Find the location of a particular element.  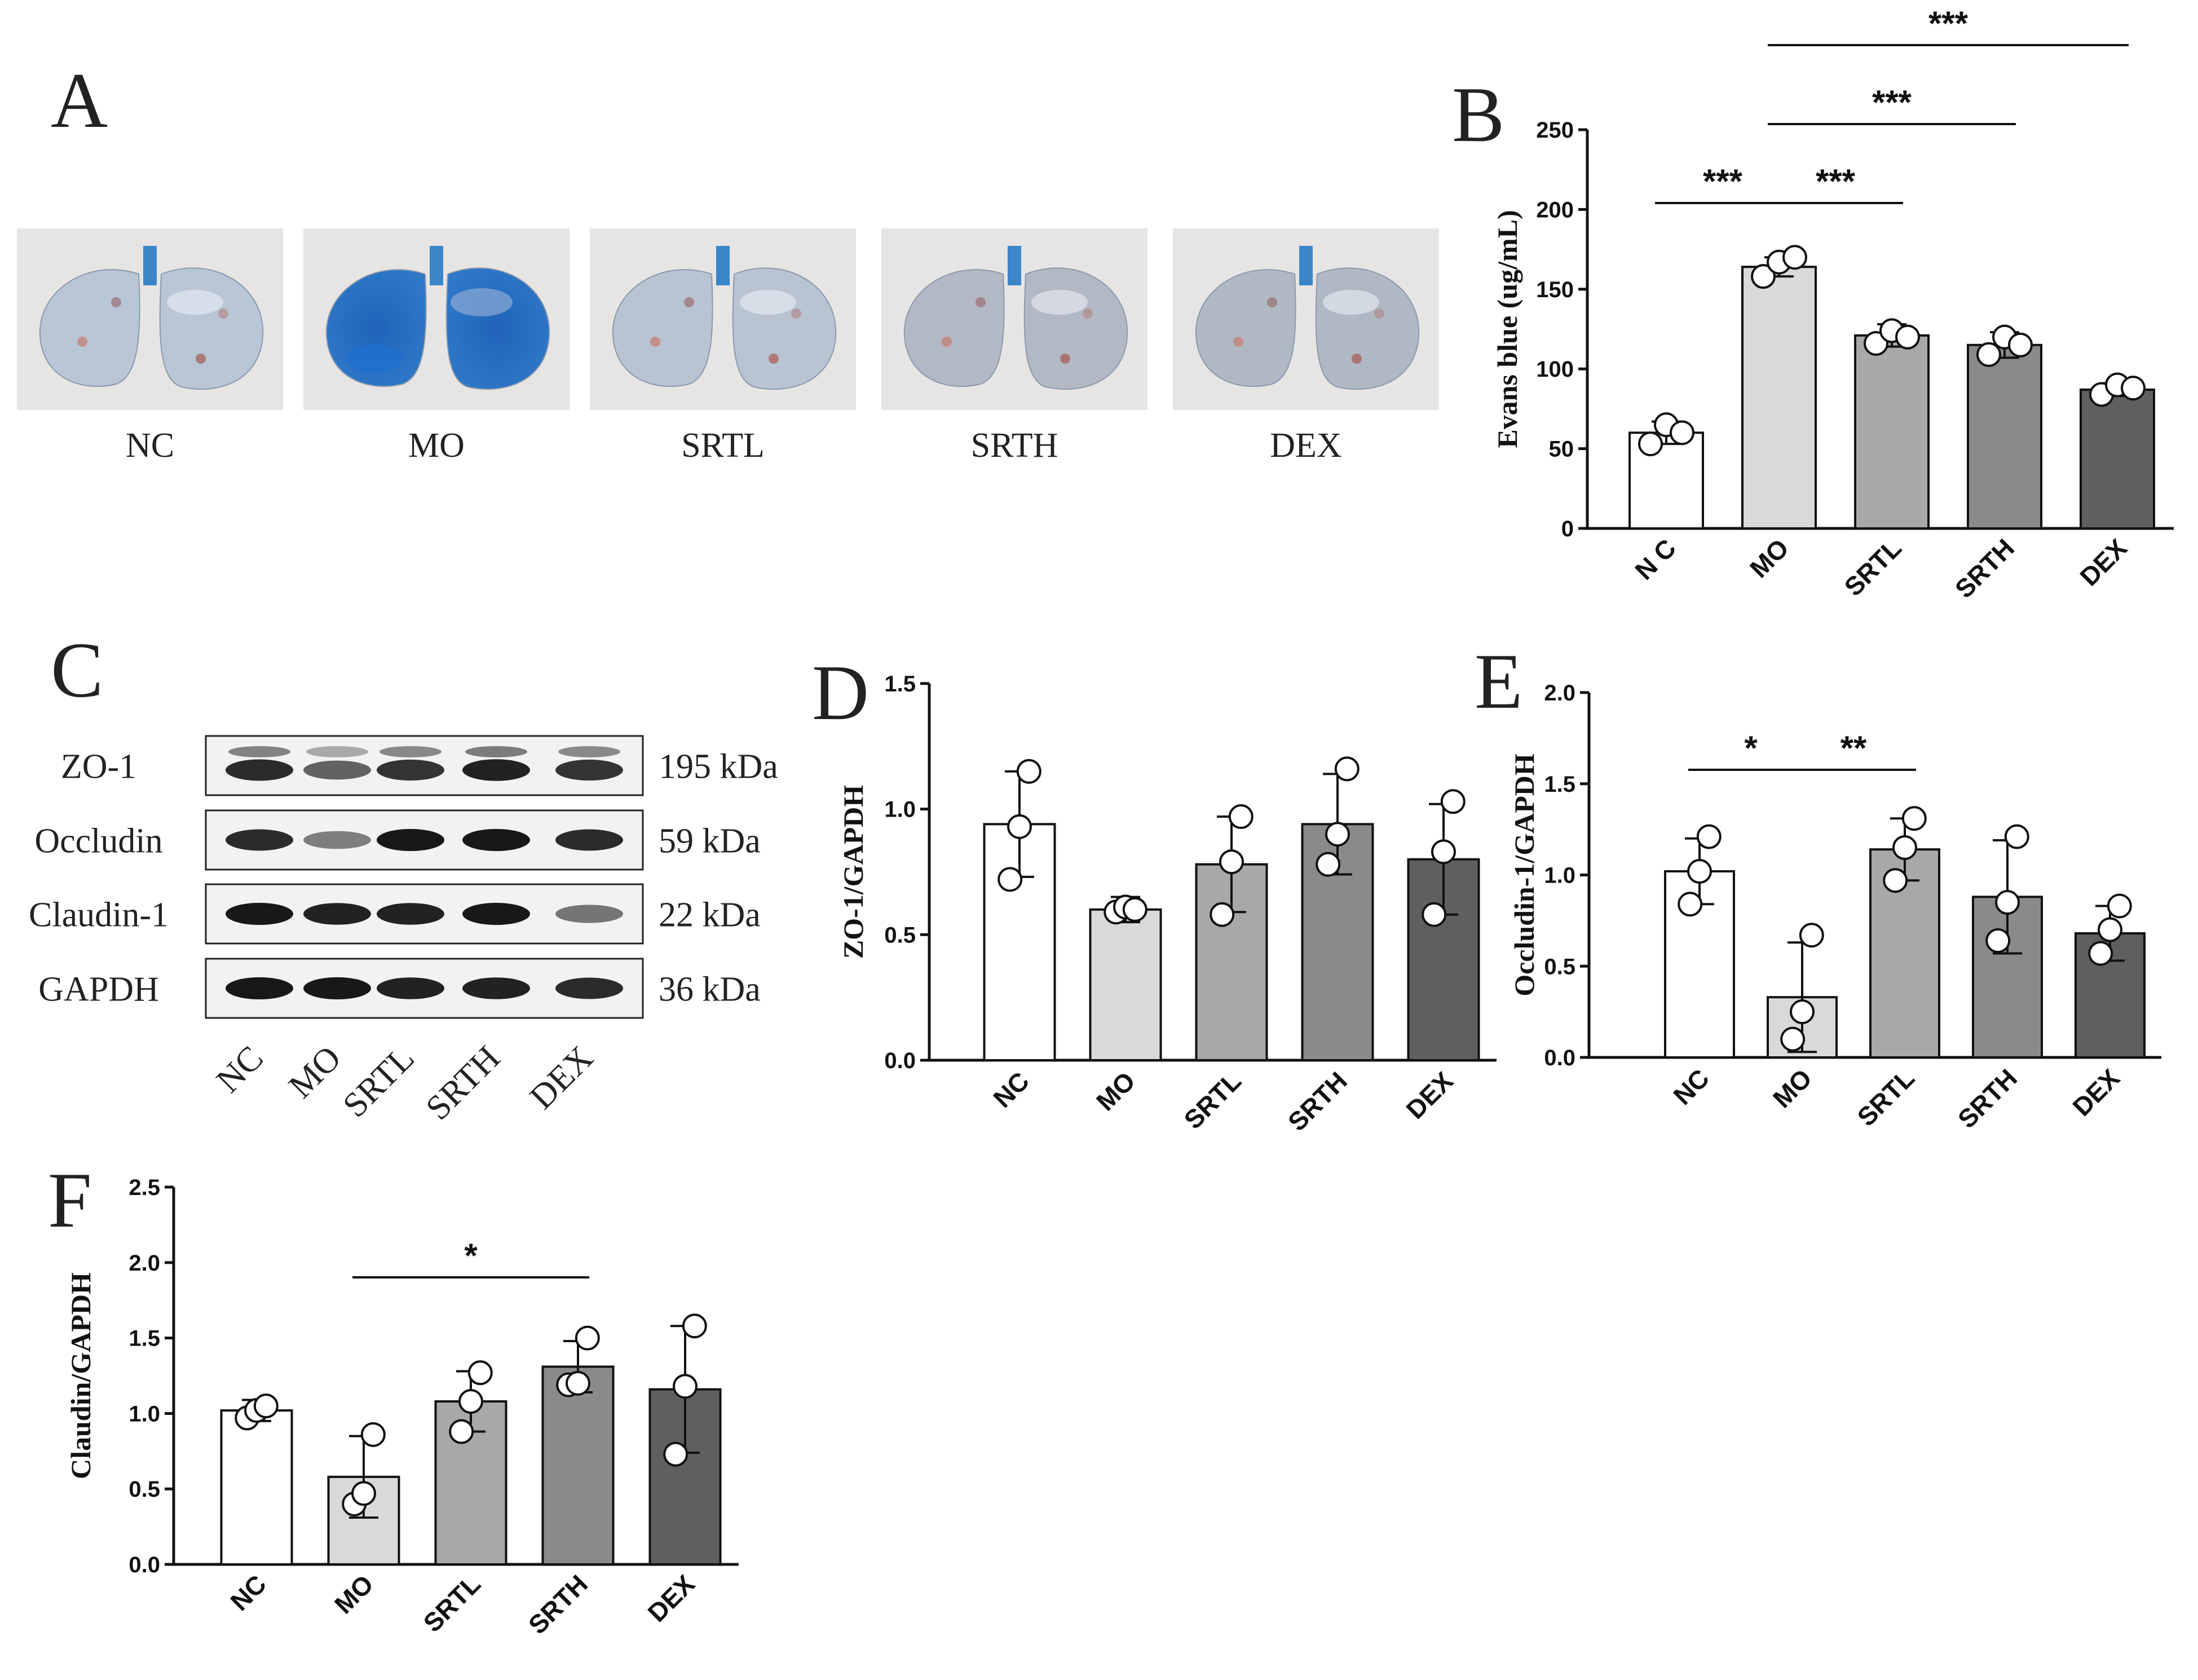

lung-label-mo: MO is located at coordinates (436, 445).